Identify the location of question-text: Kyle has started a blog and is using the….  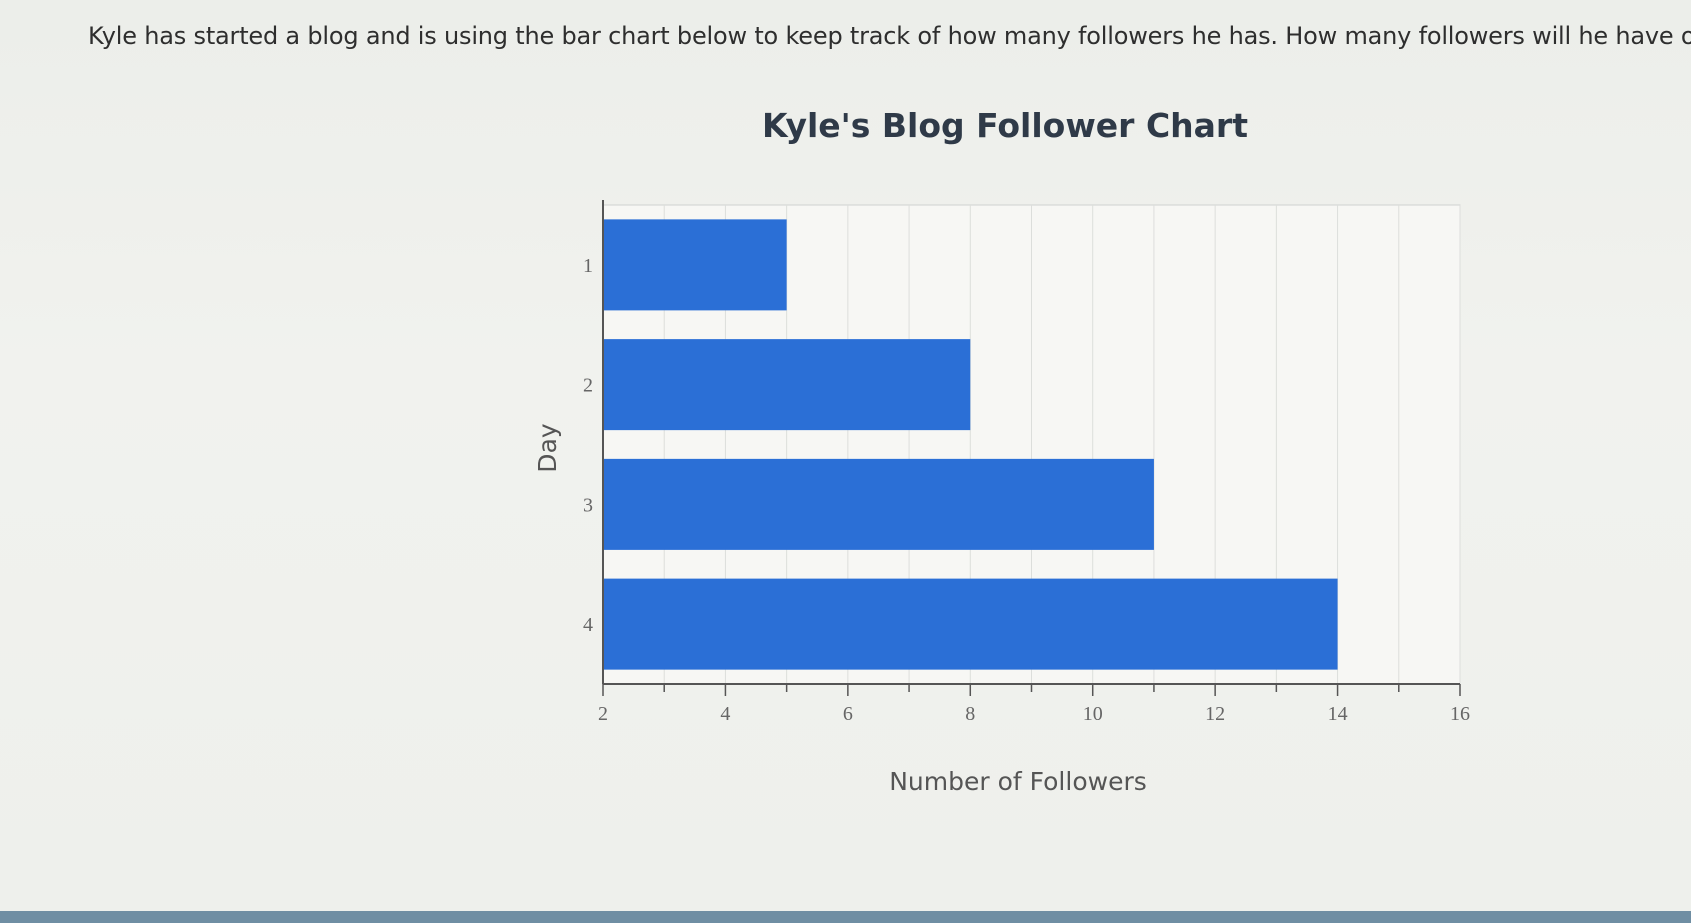
(889, 36).